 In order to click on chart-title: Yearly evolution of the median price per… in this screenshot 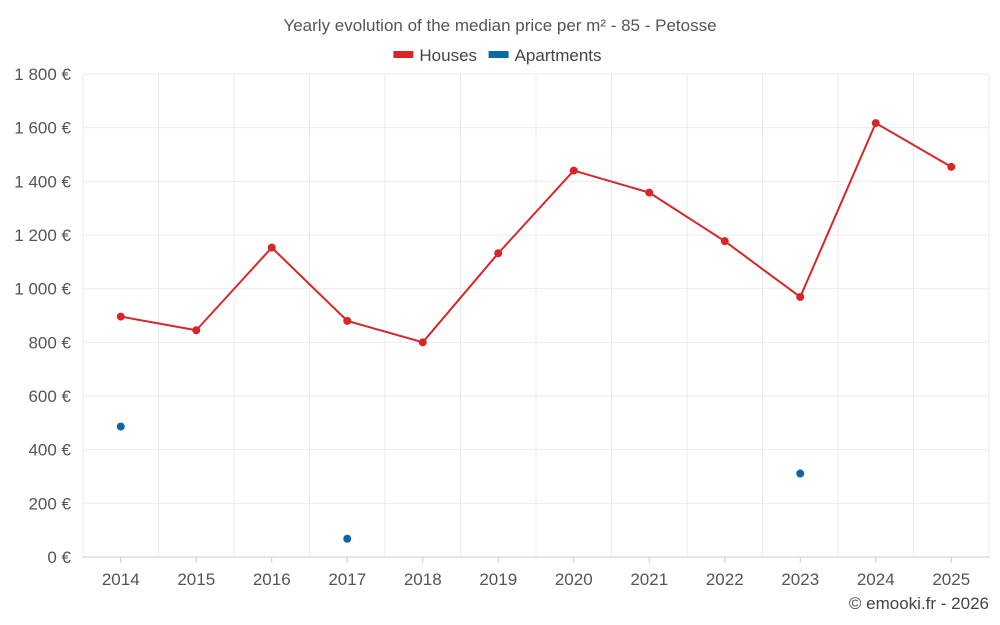, I will do `click(499, 25)`.